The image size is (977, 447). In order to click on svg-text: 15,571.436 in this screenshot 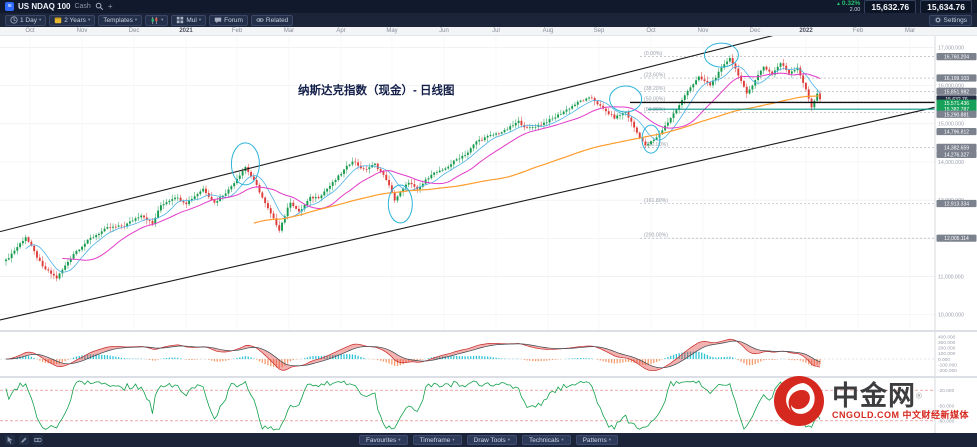, I will do `click(956, 104)`.